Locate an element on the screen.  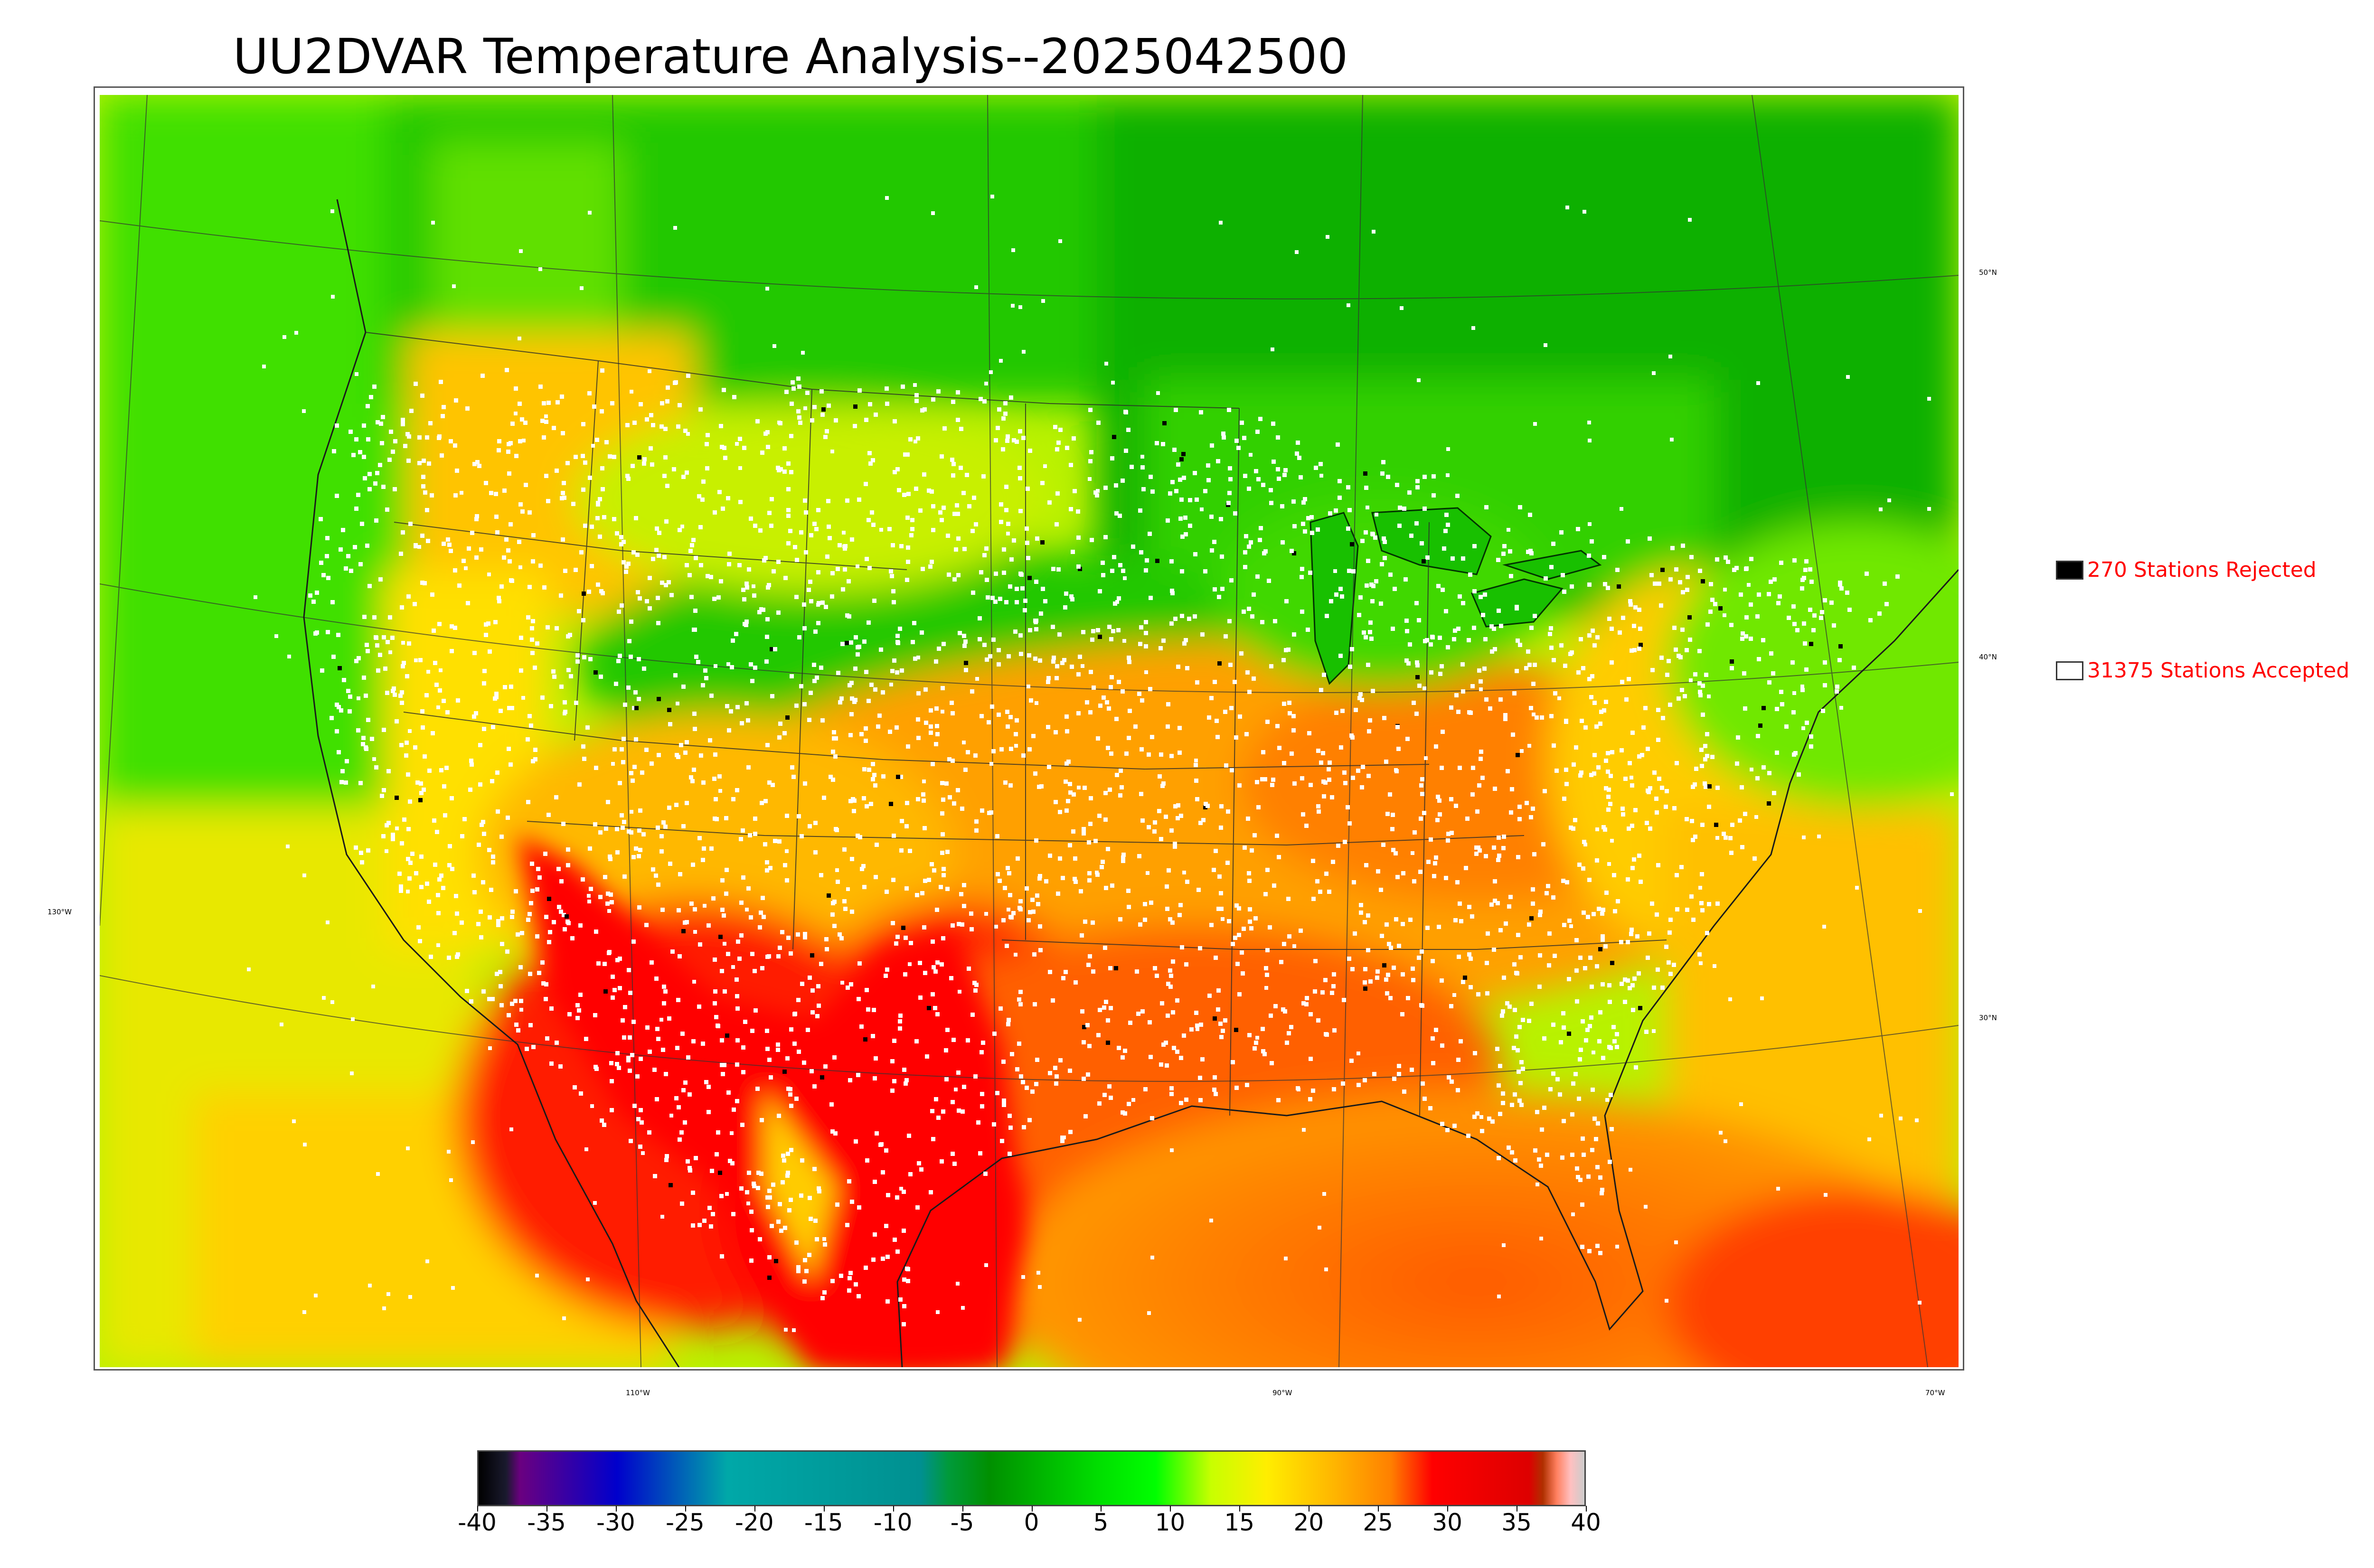
accepted-label: 31375 Stations Accepted is located at coordinates (2218, 670).